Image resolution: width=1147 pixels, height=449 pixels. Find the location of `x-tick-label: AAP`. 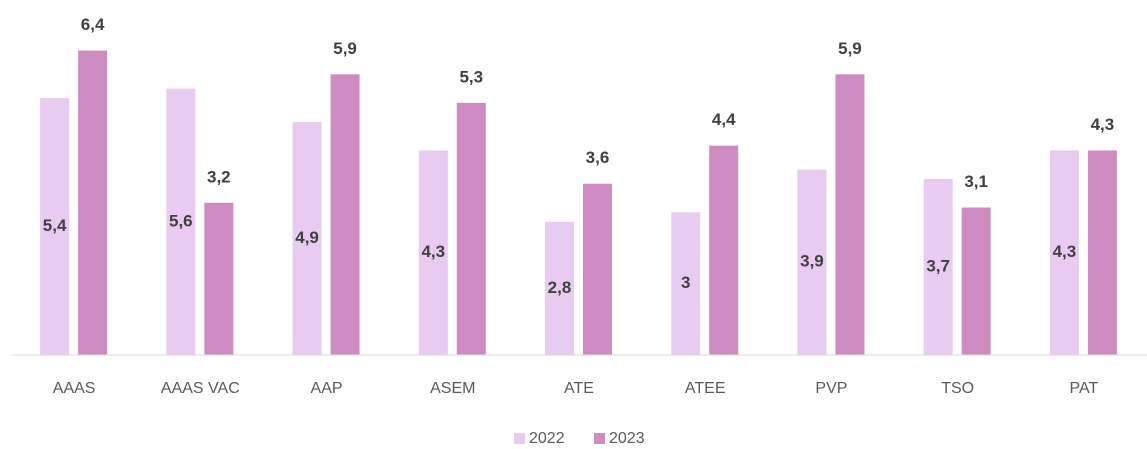

x-tick-label: AAP is located at coordinates (327, 388).